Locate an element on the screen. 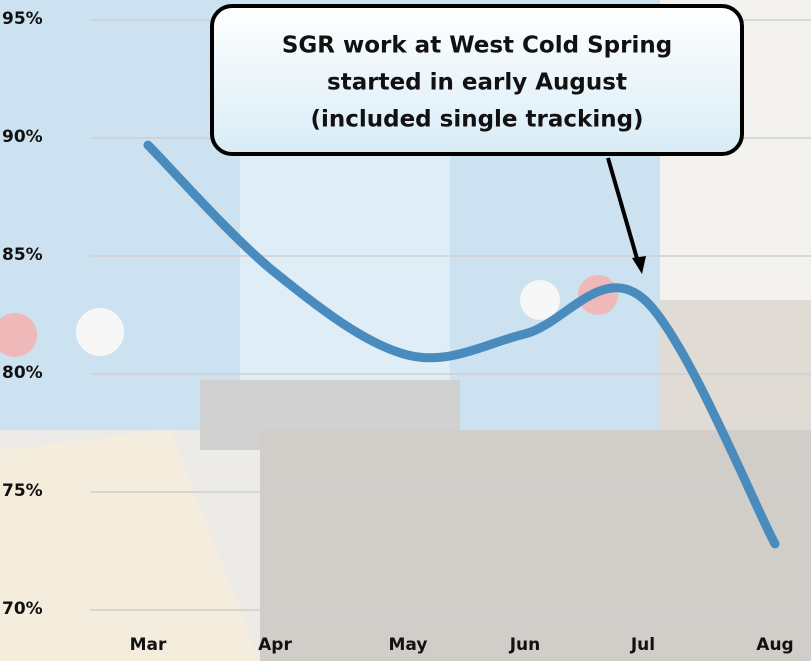 The height and width of the screenshot is (661, 811). y-tick-label: 90% is located at coordinates (22, 137).